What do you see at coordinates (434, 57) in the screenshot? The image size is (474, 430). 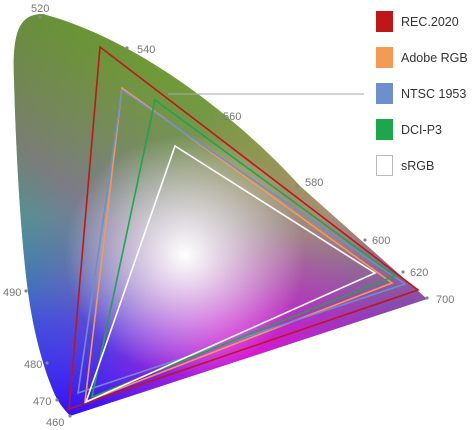 I see `legend-label: Adobe RGB` at bounding box center [434, 57].